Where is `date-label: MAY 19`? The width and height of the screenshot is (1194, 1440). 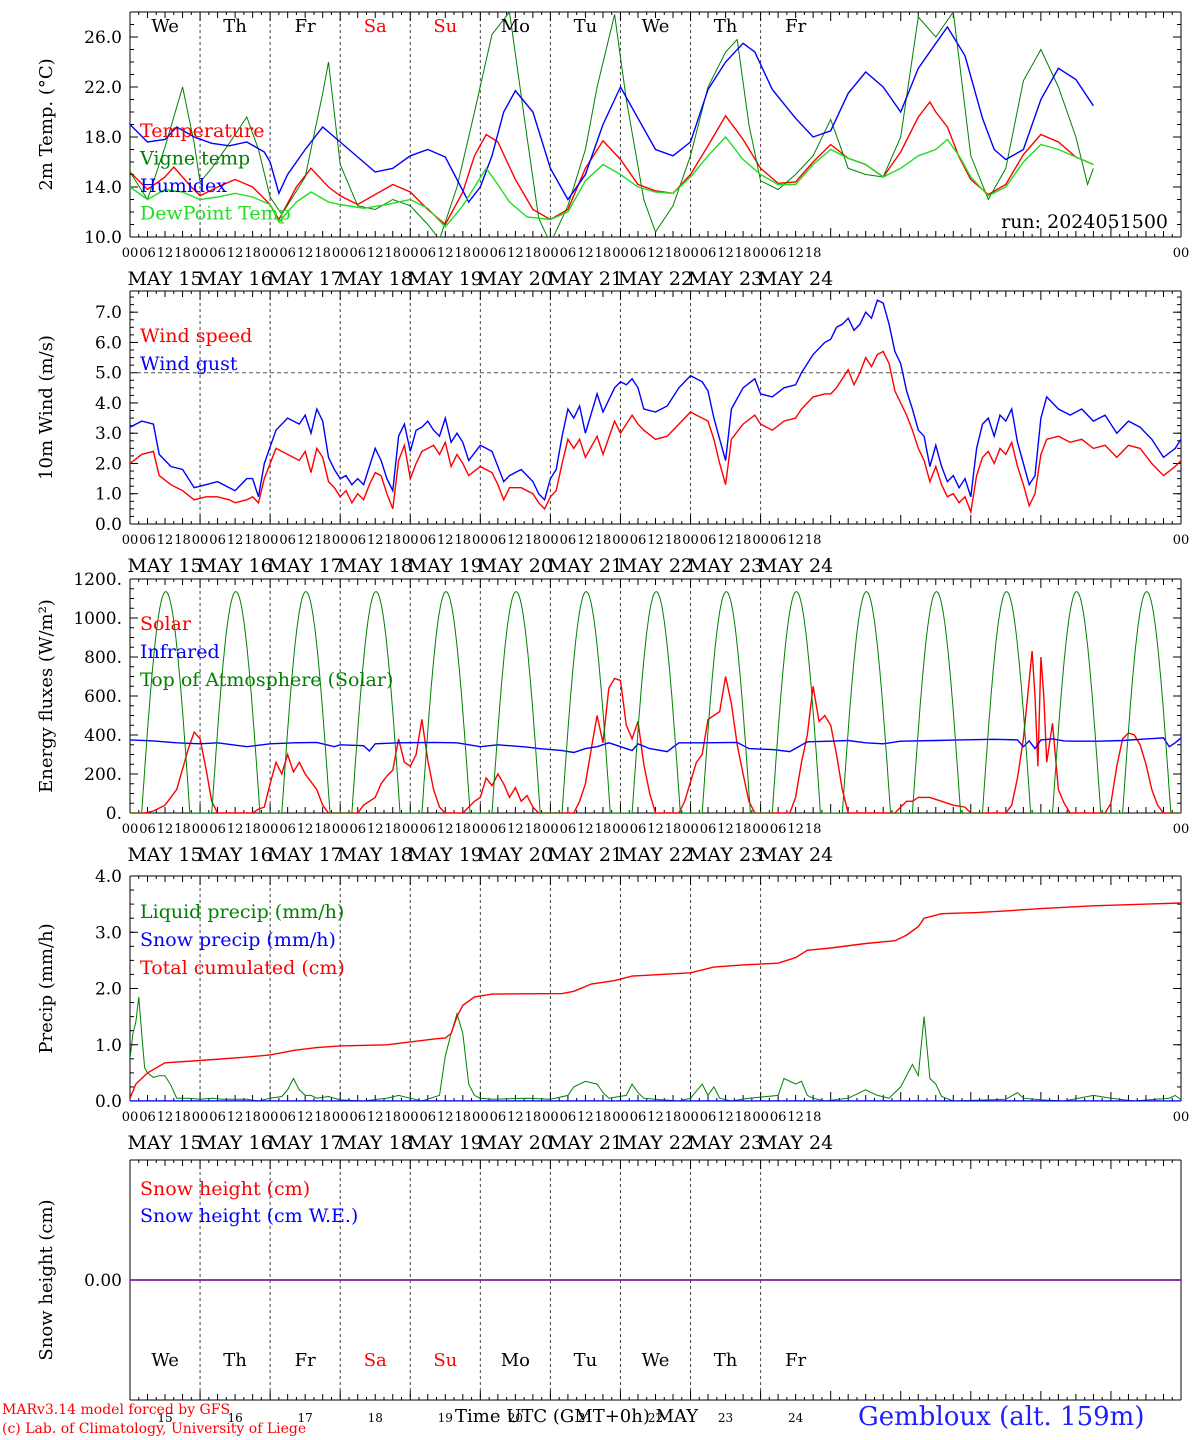 date-label: MAY 19 is located at coordinates (445, 279).